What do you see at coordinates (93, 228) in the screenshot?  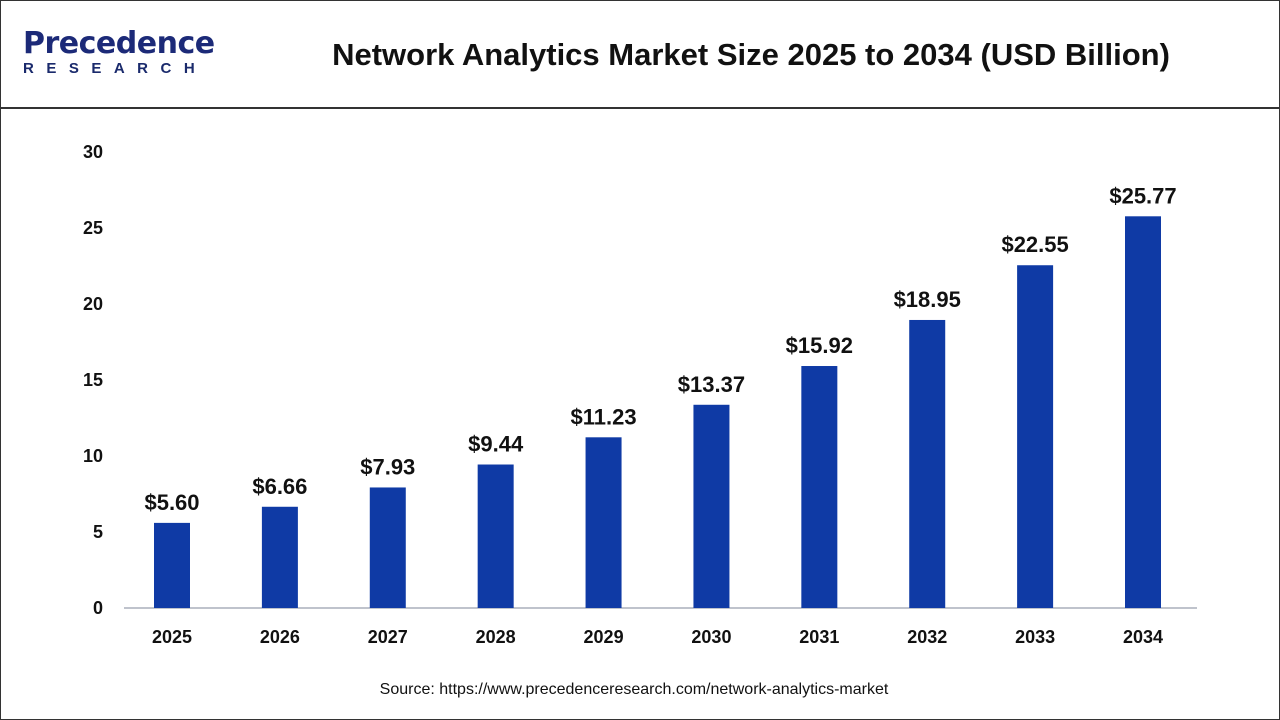 I see `y-tick-label: 25` at bounding box center [93, 228].